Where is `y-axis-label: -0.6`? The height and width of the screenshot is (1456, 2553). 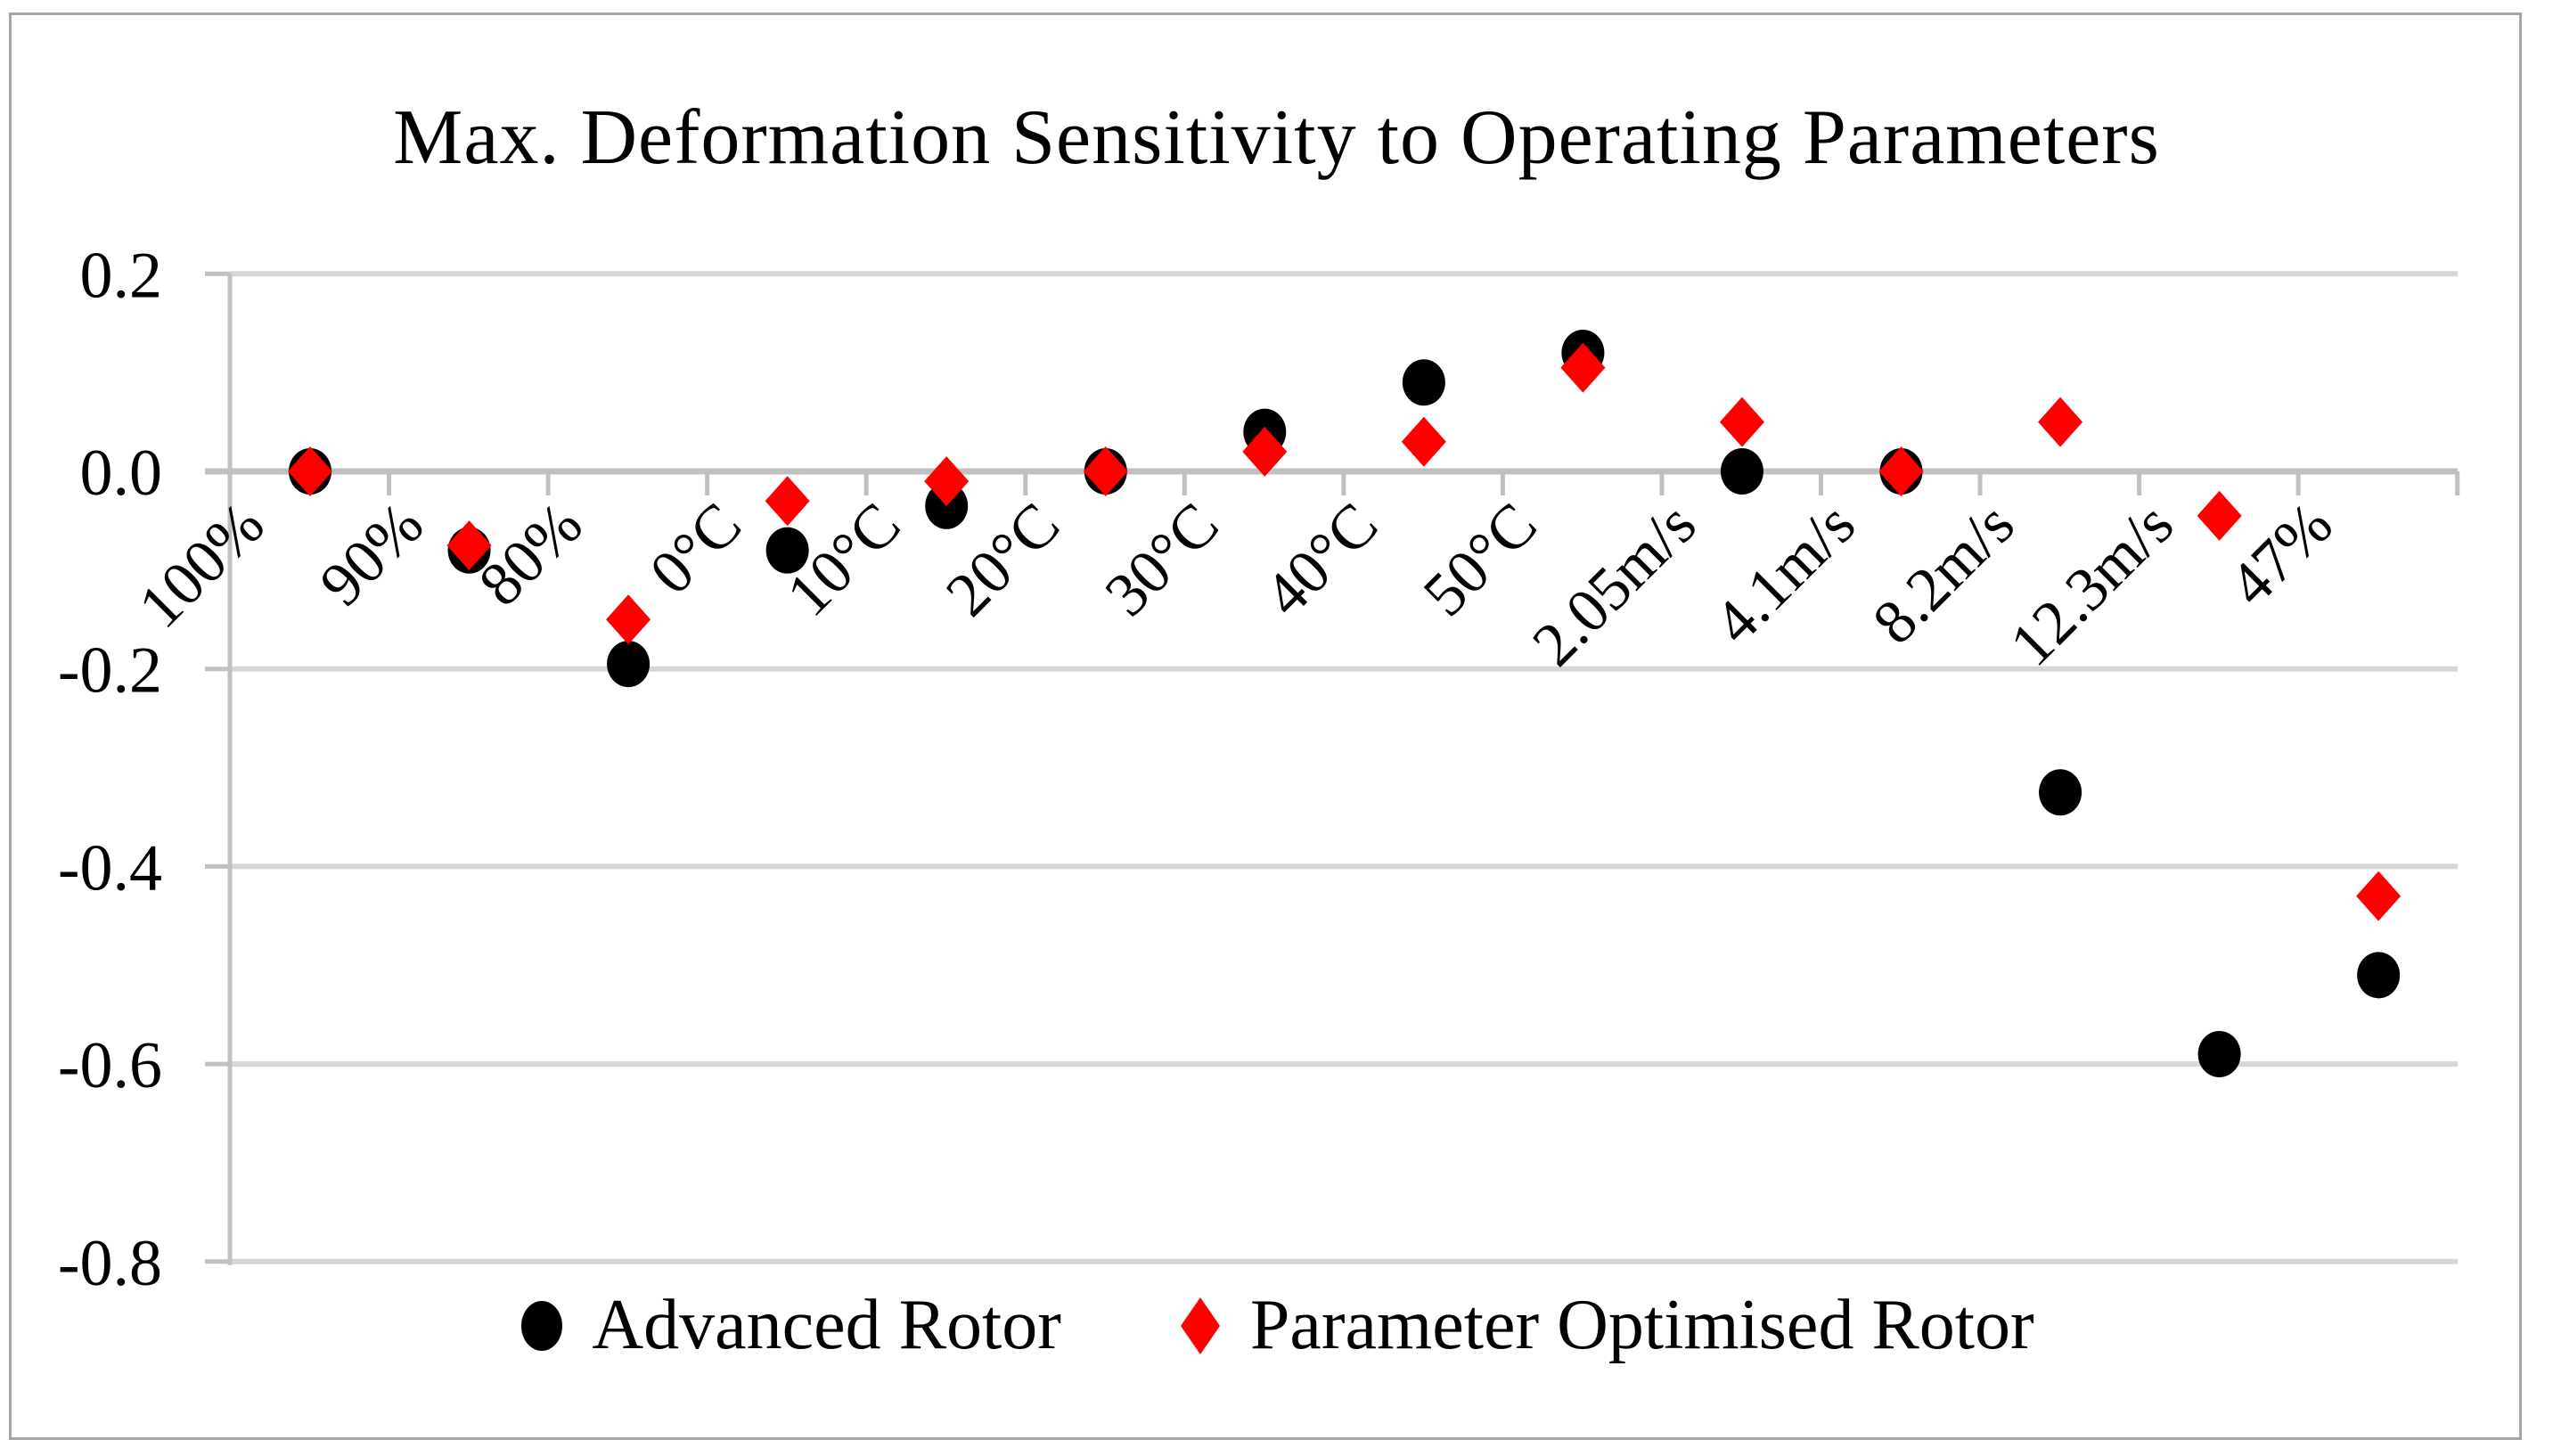 y-axis-label: -0.6 is located at coordinates (110, 1066).